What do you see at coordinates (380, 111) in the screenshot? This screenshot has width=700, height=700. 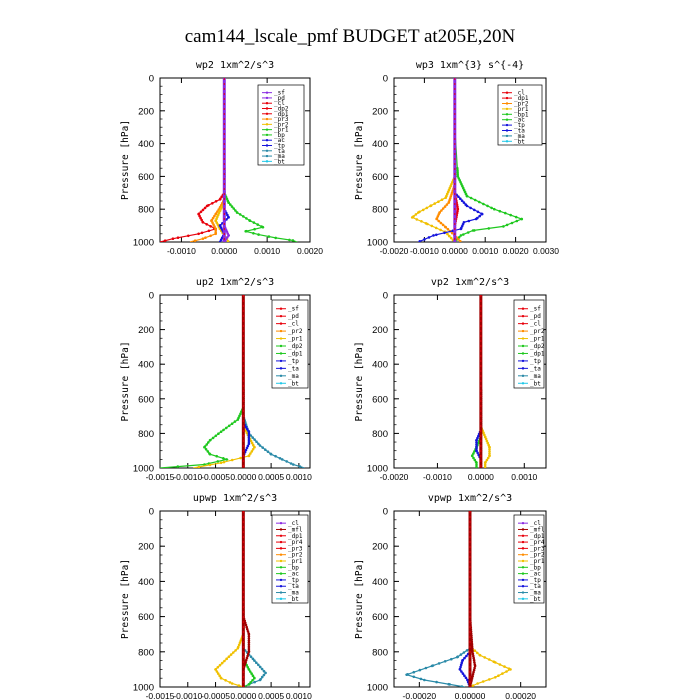 I see `y-tick-label: 200` at bounding box center [380, 111].